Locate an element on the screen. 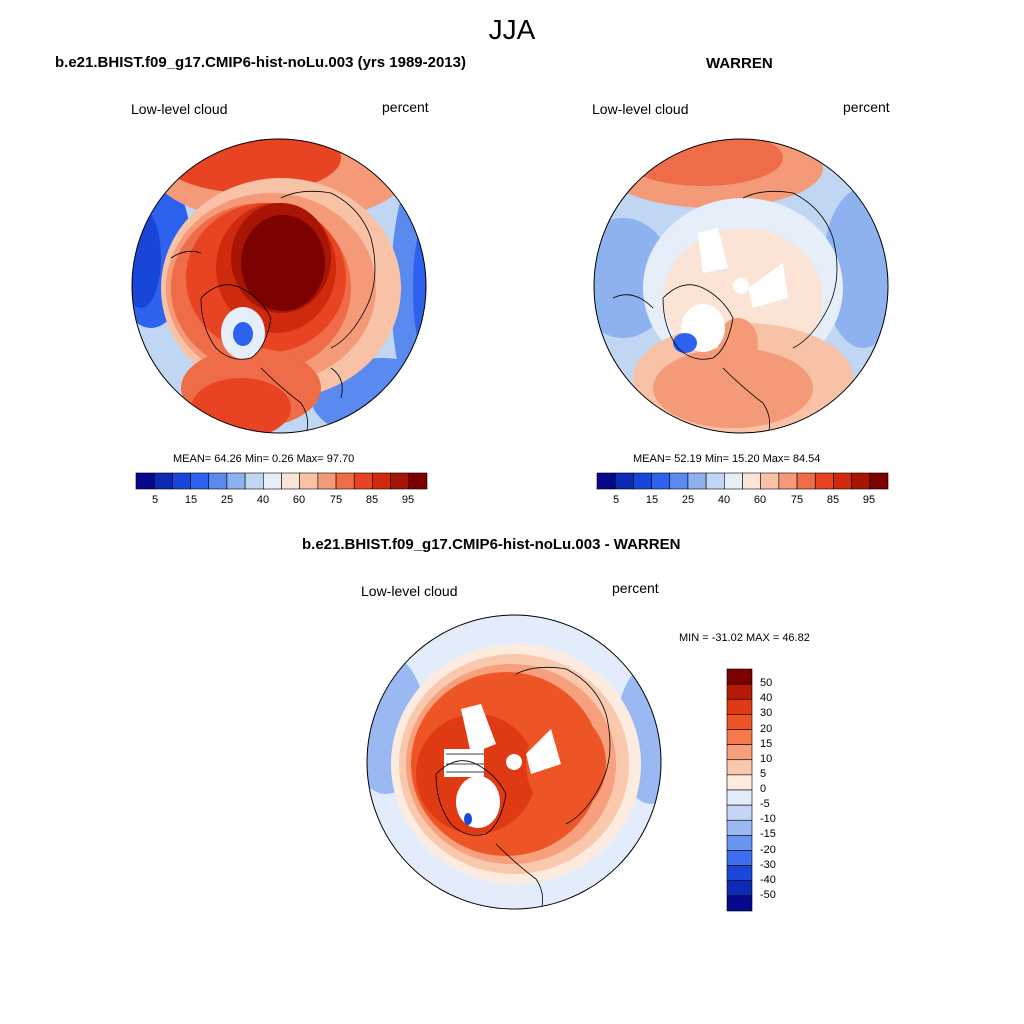 The height and width of the screenshot is (1024, 1024). colorbar-model is located at coordinates (281, 481).